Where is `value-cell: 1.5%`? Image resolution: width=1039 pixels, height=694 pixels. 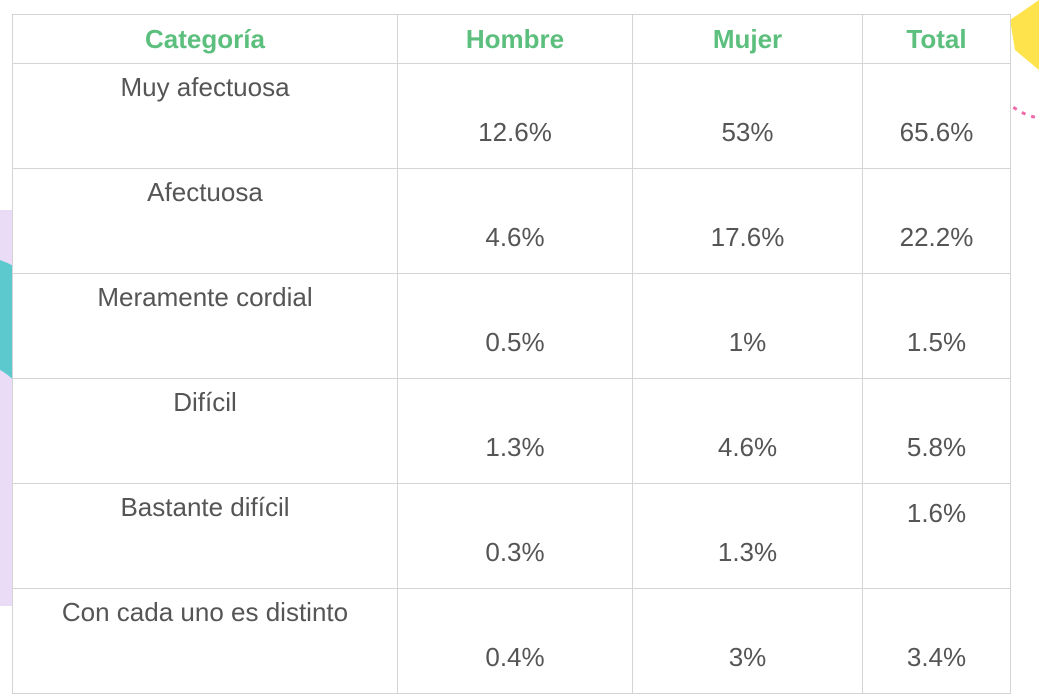
value-cell: 1.5% is located at coordinates (936, 326).